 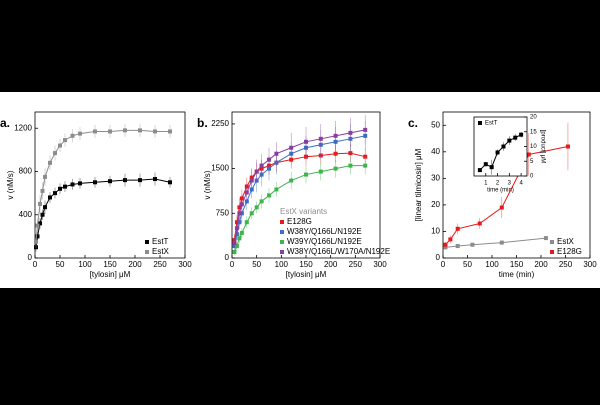 What do you see at coordinates (521, 184) in the screenshot?
I see `x-tick-label: 4` at bounding box center [521, 184].